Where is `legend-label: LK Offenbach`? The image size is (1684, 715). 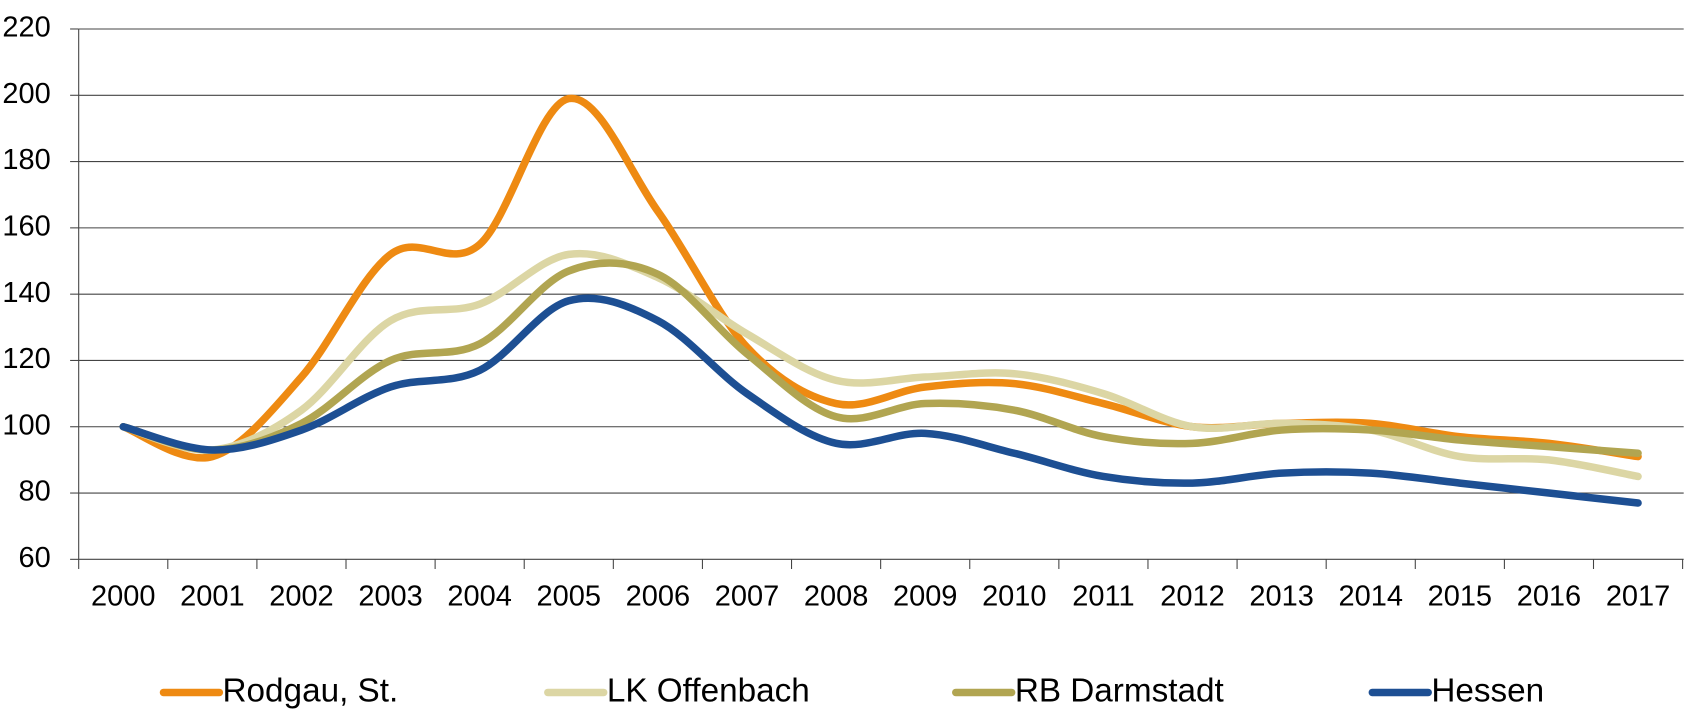 legend-label: LK Offenbach is located at coordinates (708, 690).